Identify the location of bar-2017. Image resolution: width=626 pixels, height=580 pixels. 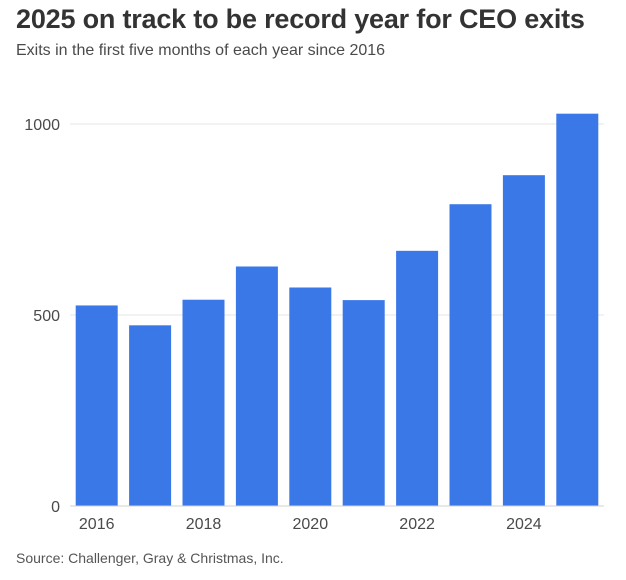
(150, 415).